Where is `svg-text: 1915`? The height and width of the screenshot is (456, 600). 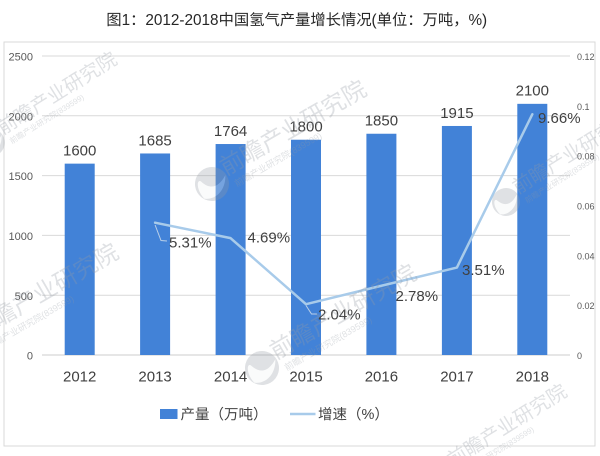
svg-text: 1915 is located at coordinates (456, 113).